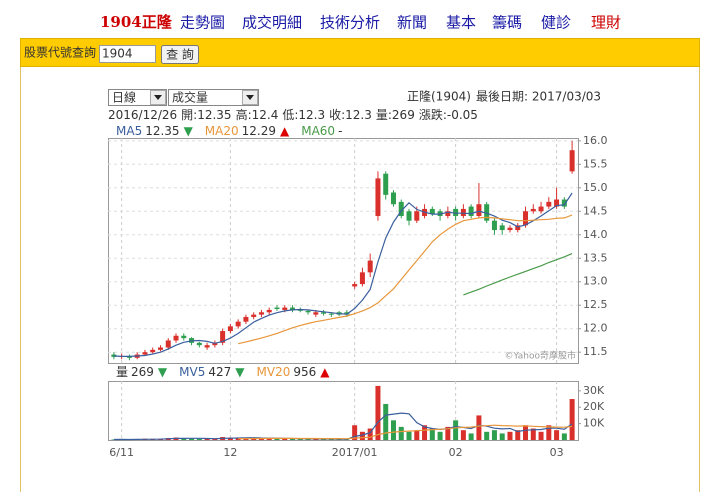  I want to click on legend-name: MA5, so click(129, 131).